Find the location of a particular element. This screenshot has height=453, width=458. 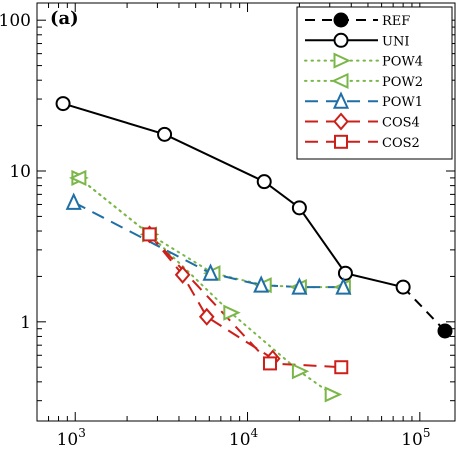

series-line-cos2 is located at coordinates (245, 301).